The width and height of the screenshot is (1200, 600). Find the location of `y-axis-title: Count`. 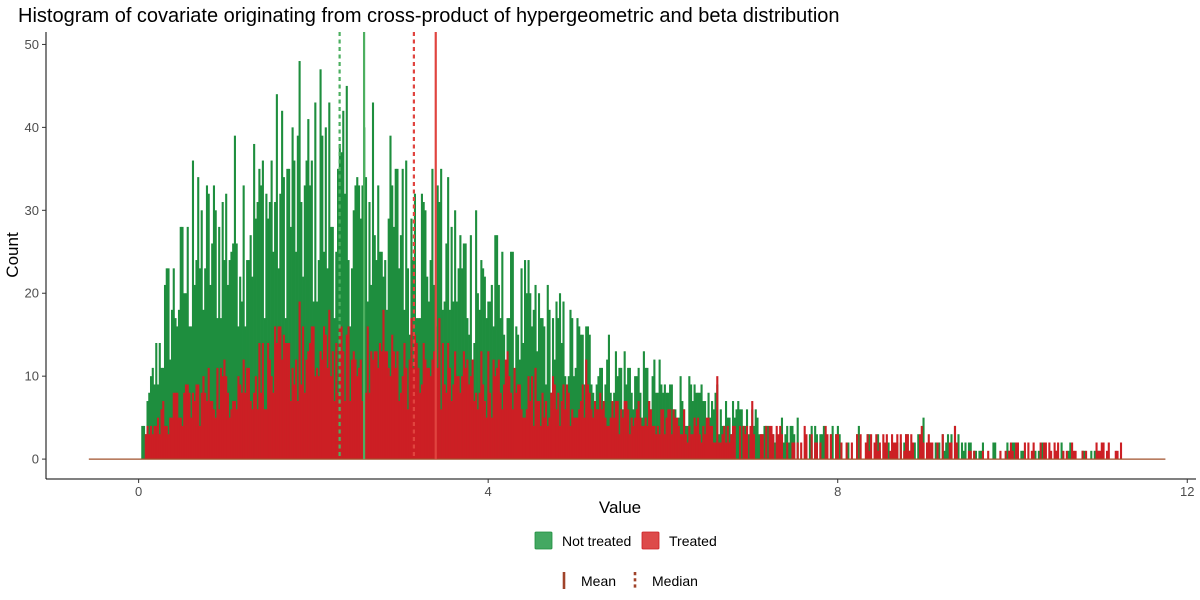

y-axis-title: Count is located at coordinates (12, 255).